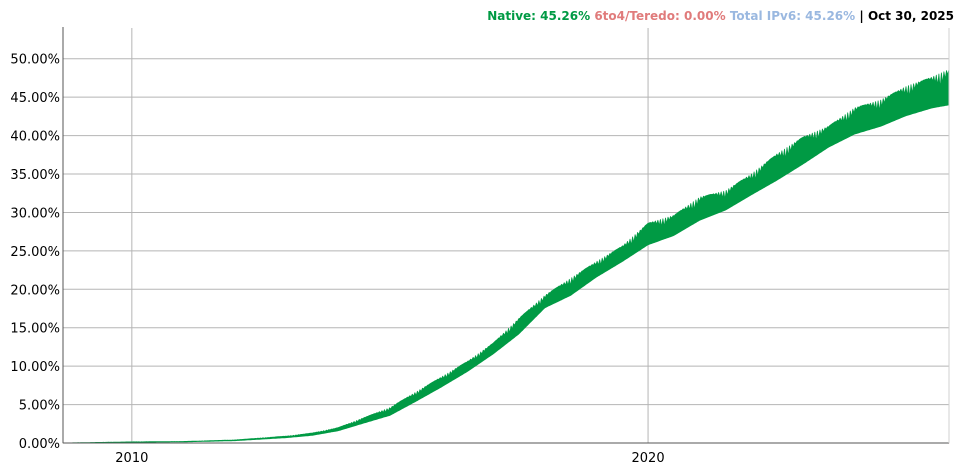 Image resolution: width=962 pixels, height=465 pixels. What do you see at coordinates (792, 16) in the screenshot?
I see `legend-total-ipv6: Total IPv6: 45.26%` at bounding box center [792, 16].